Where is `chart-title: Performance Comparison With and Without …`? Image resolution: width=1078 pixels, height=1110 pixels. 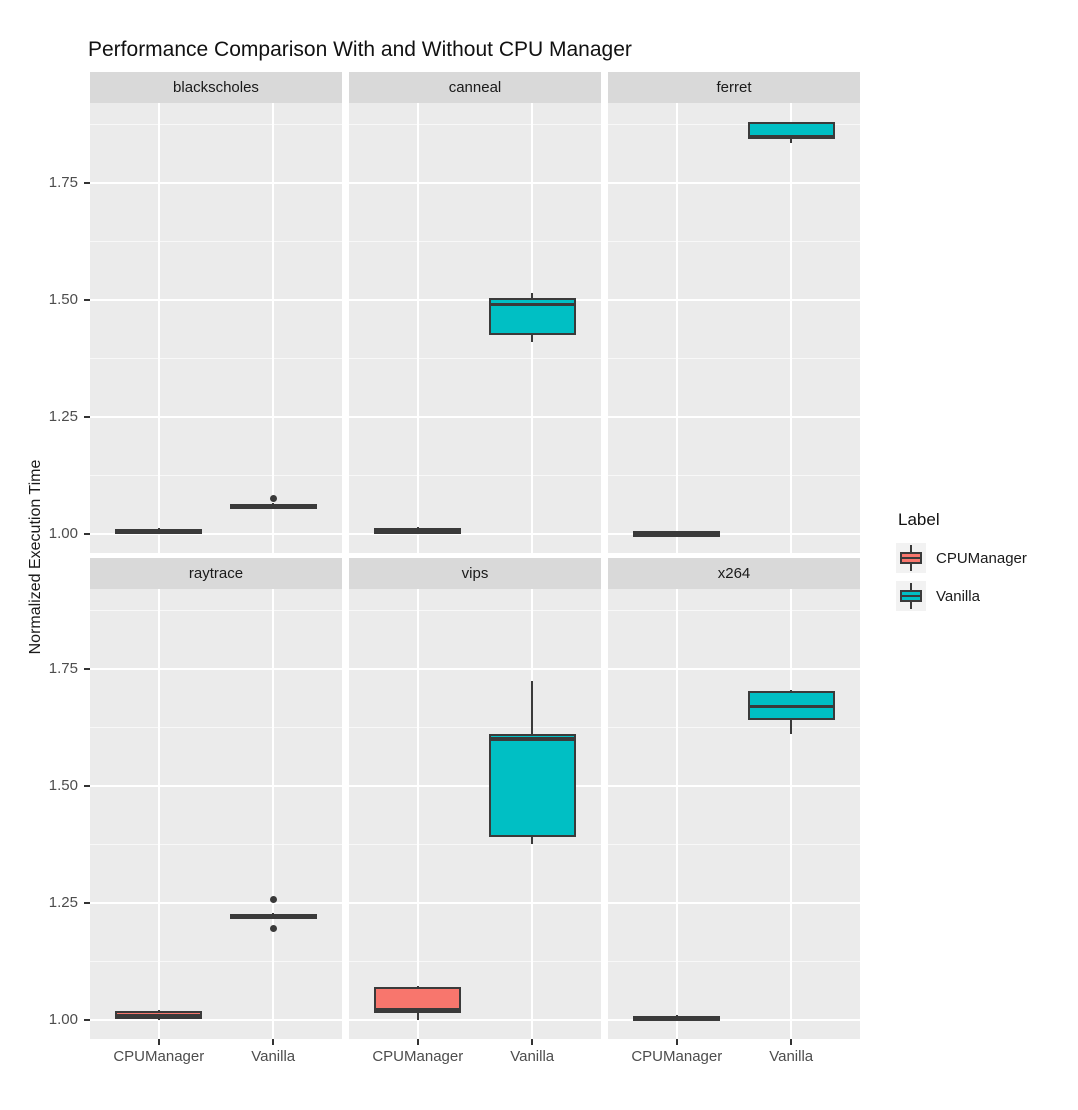 chart-title: Performance Comparison With and Without … is located at coordinates (360, 49).